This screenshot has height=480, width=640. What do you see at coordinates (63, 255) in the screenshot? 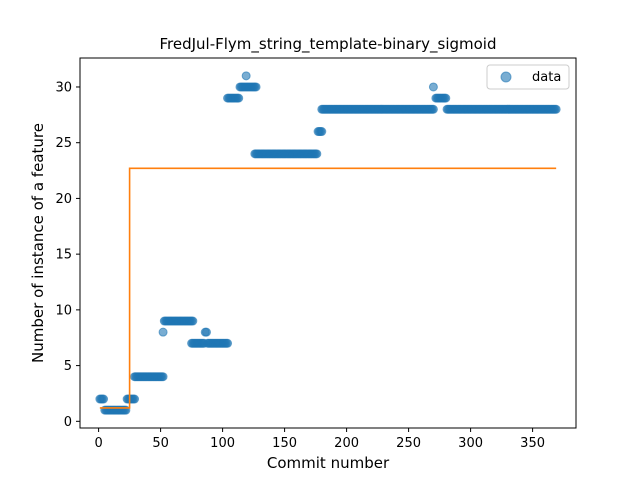
I see `y-tick-label: 15` at bounding box center [63, 255].